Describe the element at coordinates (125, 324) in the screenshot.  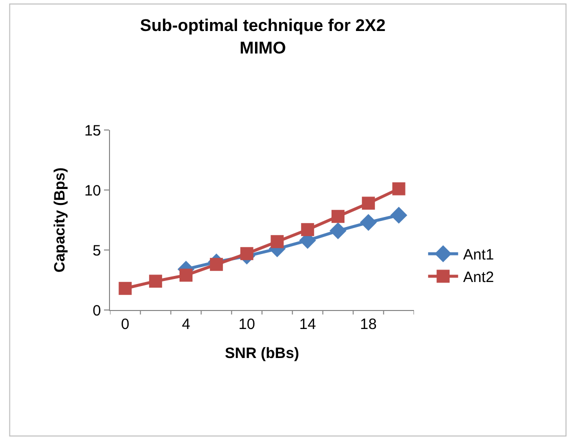
I see `x-tick-label: 0` at that location.